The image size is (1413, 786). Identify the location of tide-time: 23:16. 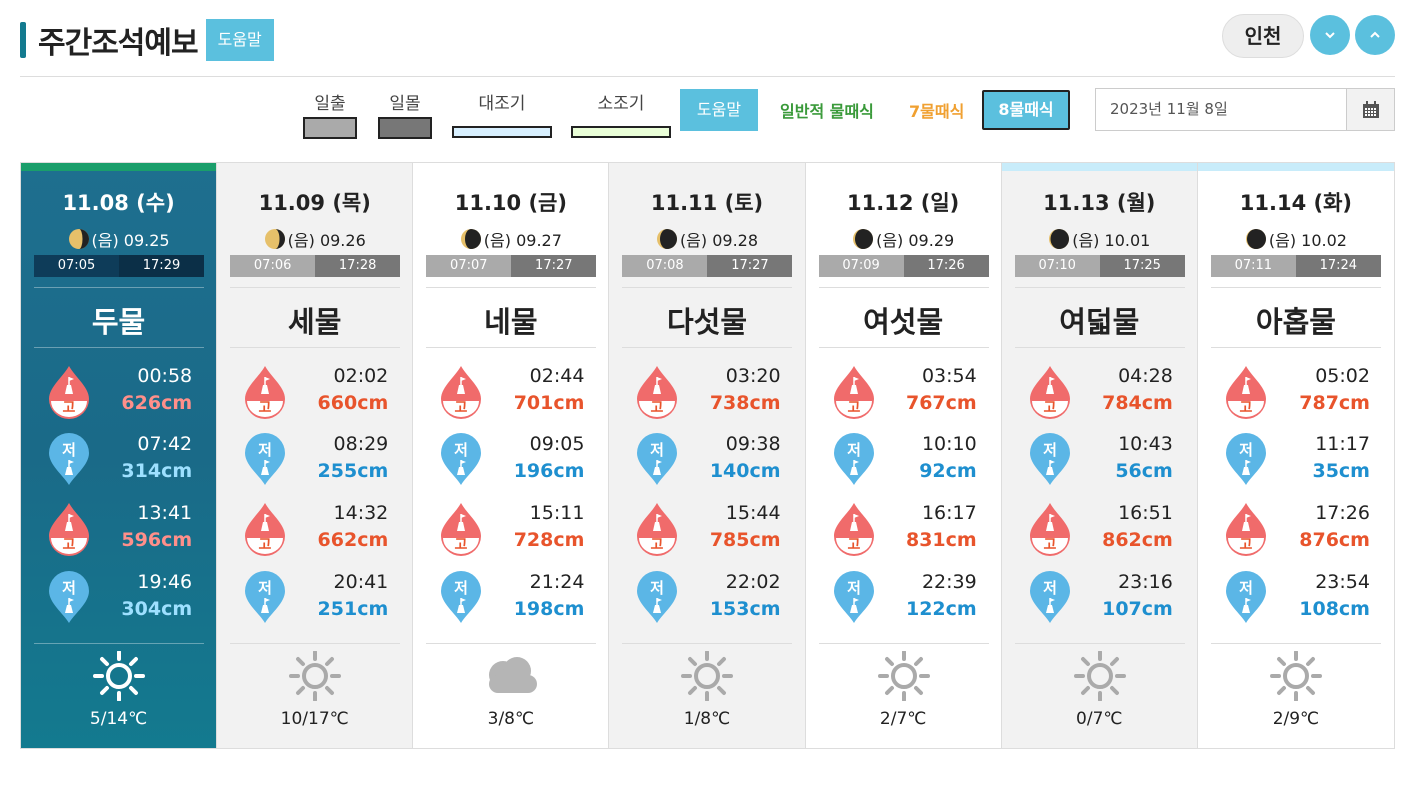
(1145, 582).